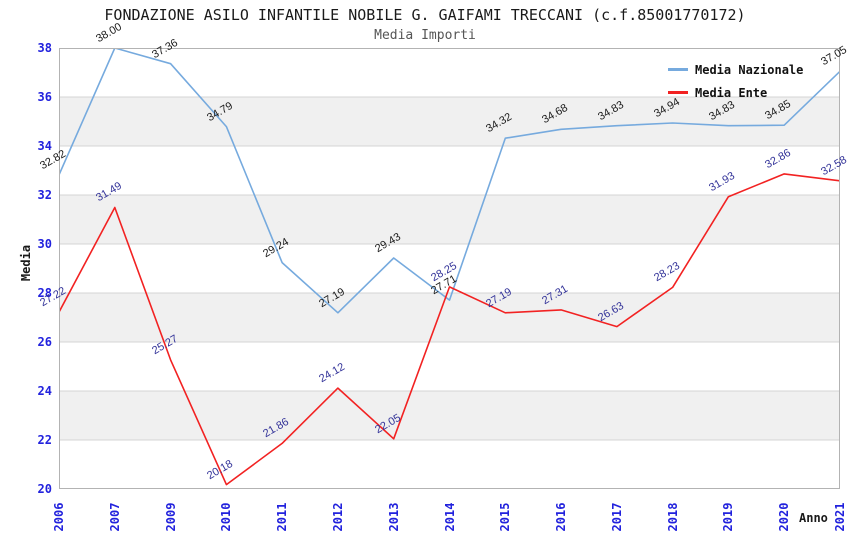  What do you see at coordinates (44, 244) in the screenshot?
I see `y-tick-label: 30` at bounding box center [44, 244].